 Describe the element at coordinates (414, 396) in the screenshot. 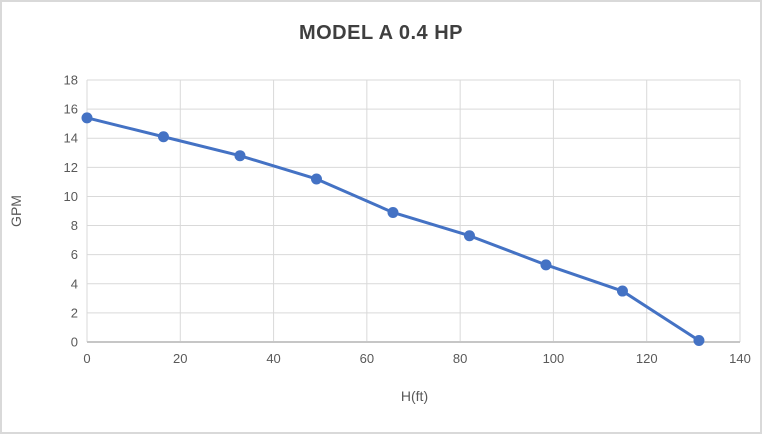

I see `x-axis-title: H(ft)` at that location.